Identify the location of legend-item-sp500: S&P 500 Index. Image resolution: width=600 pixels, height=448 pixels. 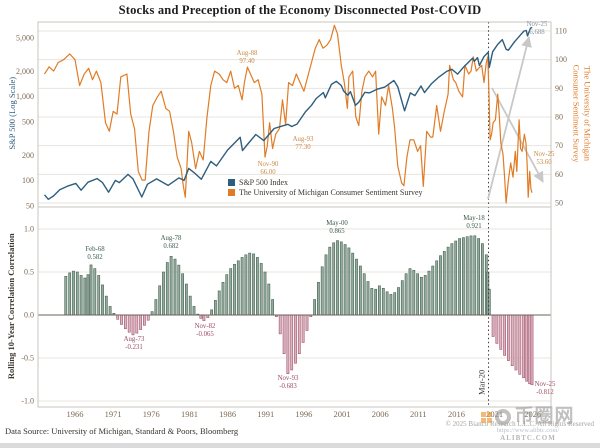
(325, 182).